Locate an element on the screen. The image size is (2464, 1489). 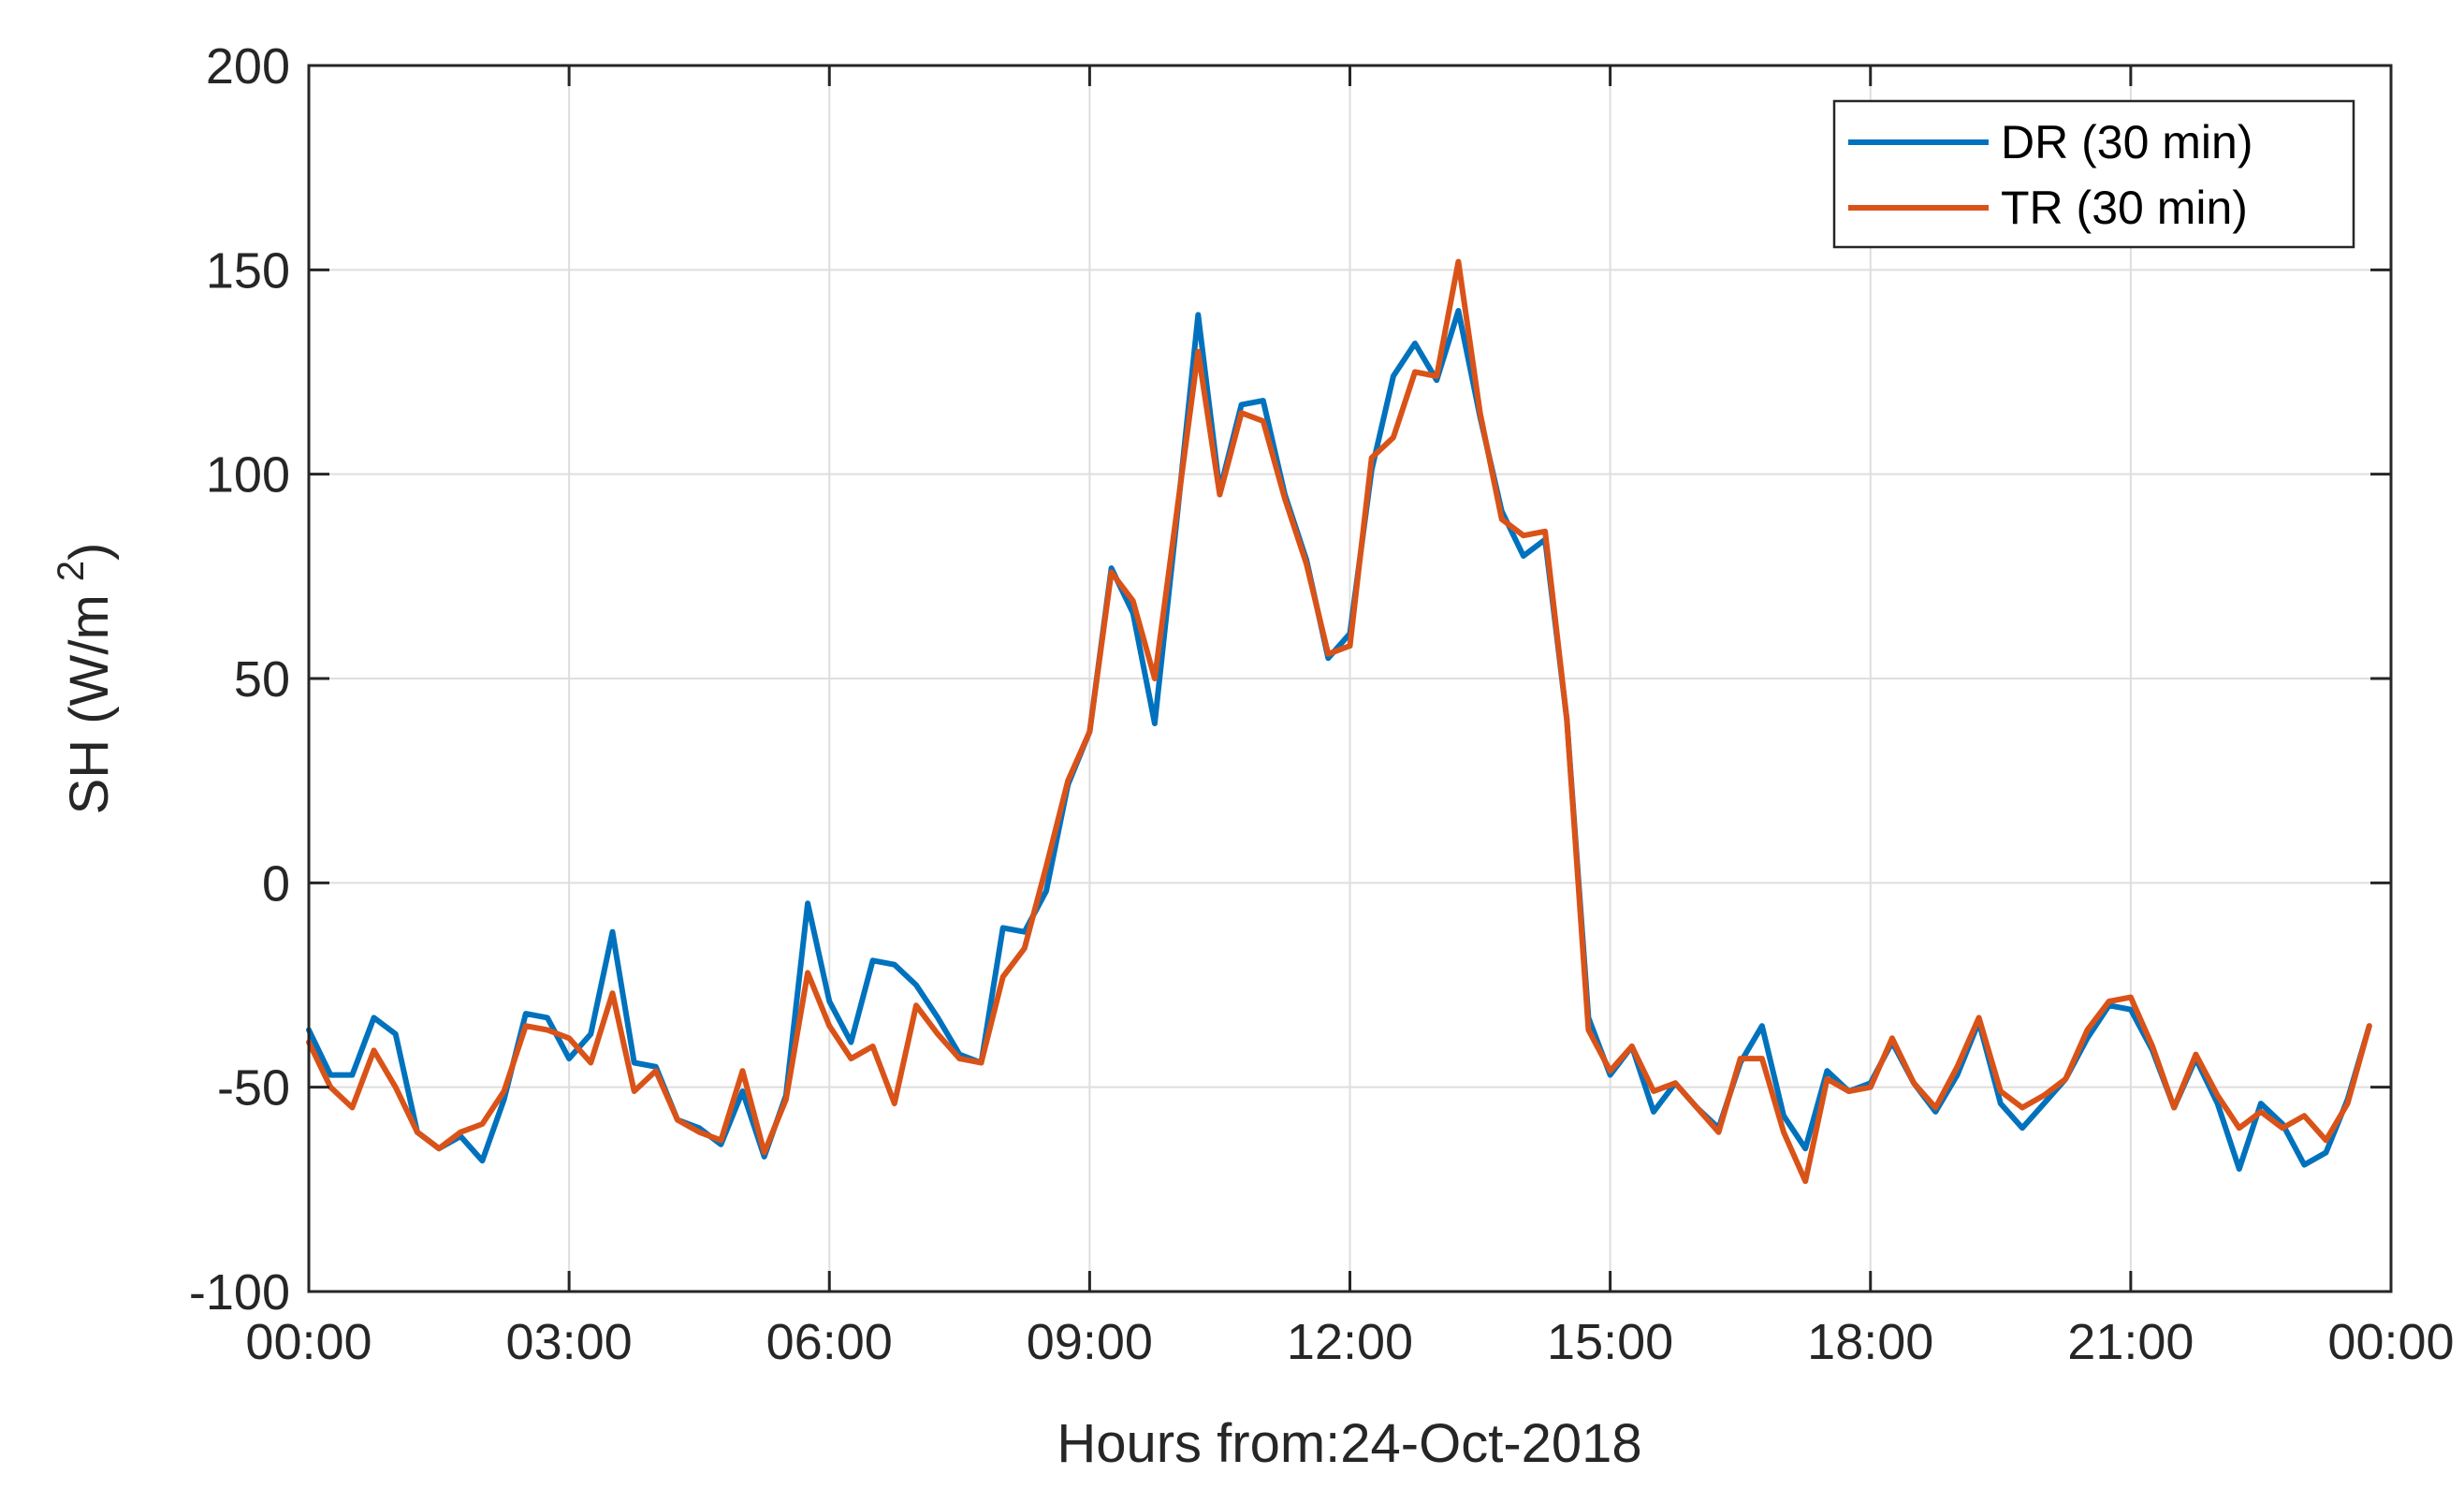
y-tick-label: -100 is located at coordinates (240, 1292).